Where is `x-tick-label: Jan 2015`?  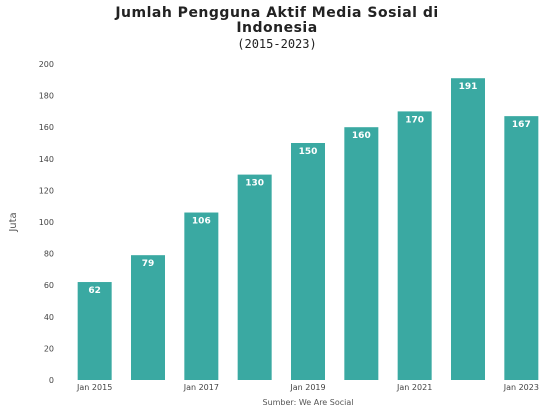 x-tick-label: Jan 2015 is located at coordinates (94, 387).